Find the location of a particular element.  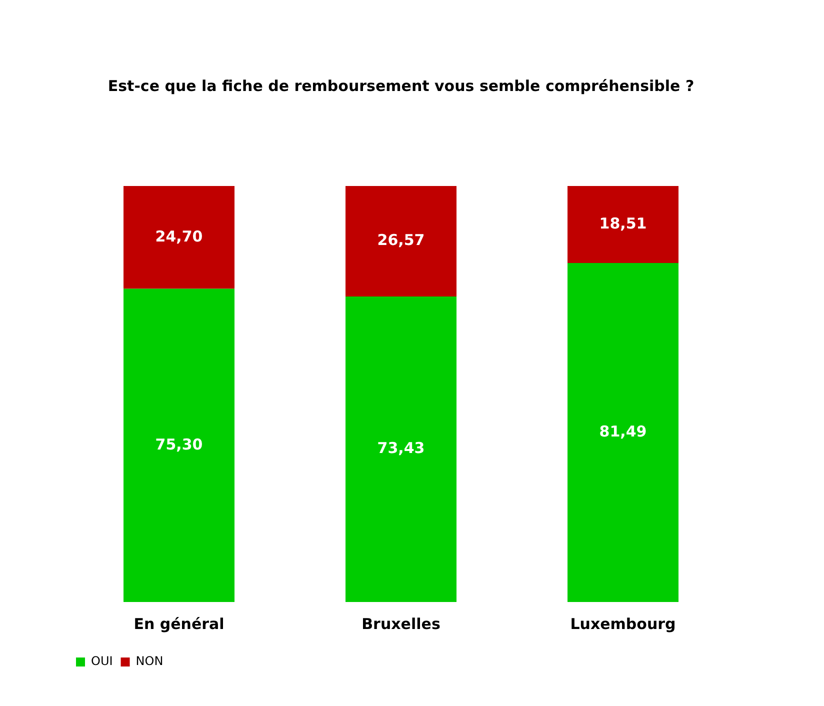

data-label: 18,51 is located at coordinates (623, 223).